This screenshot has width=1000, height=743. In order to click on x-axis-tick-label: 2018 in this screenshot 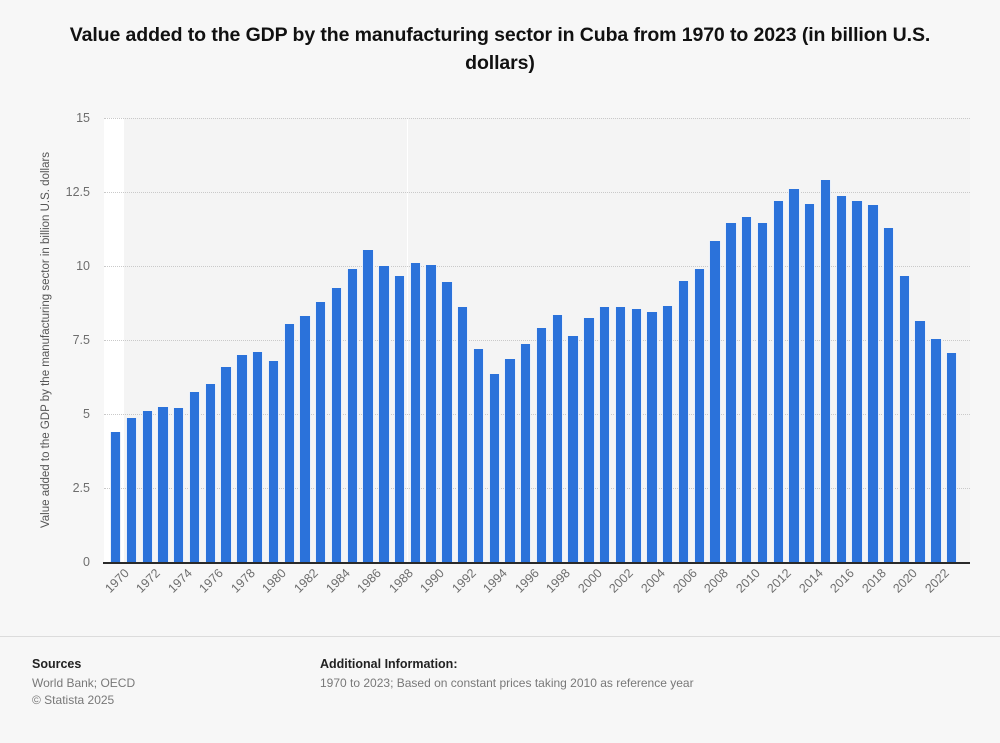, I will do `click(874, 581)`.